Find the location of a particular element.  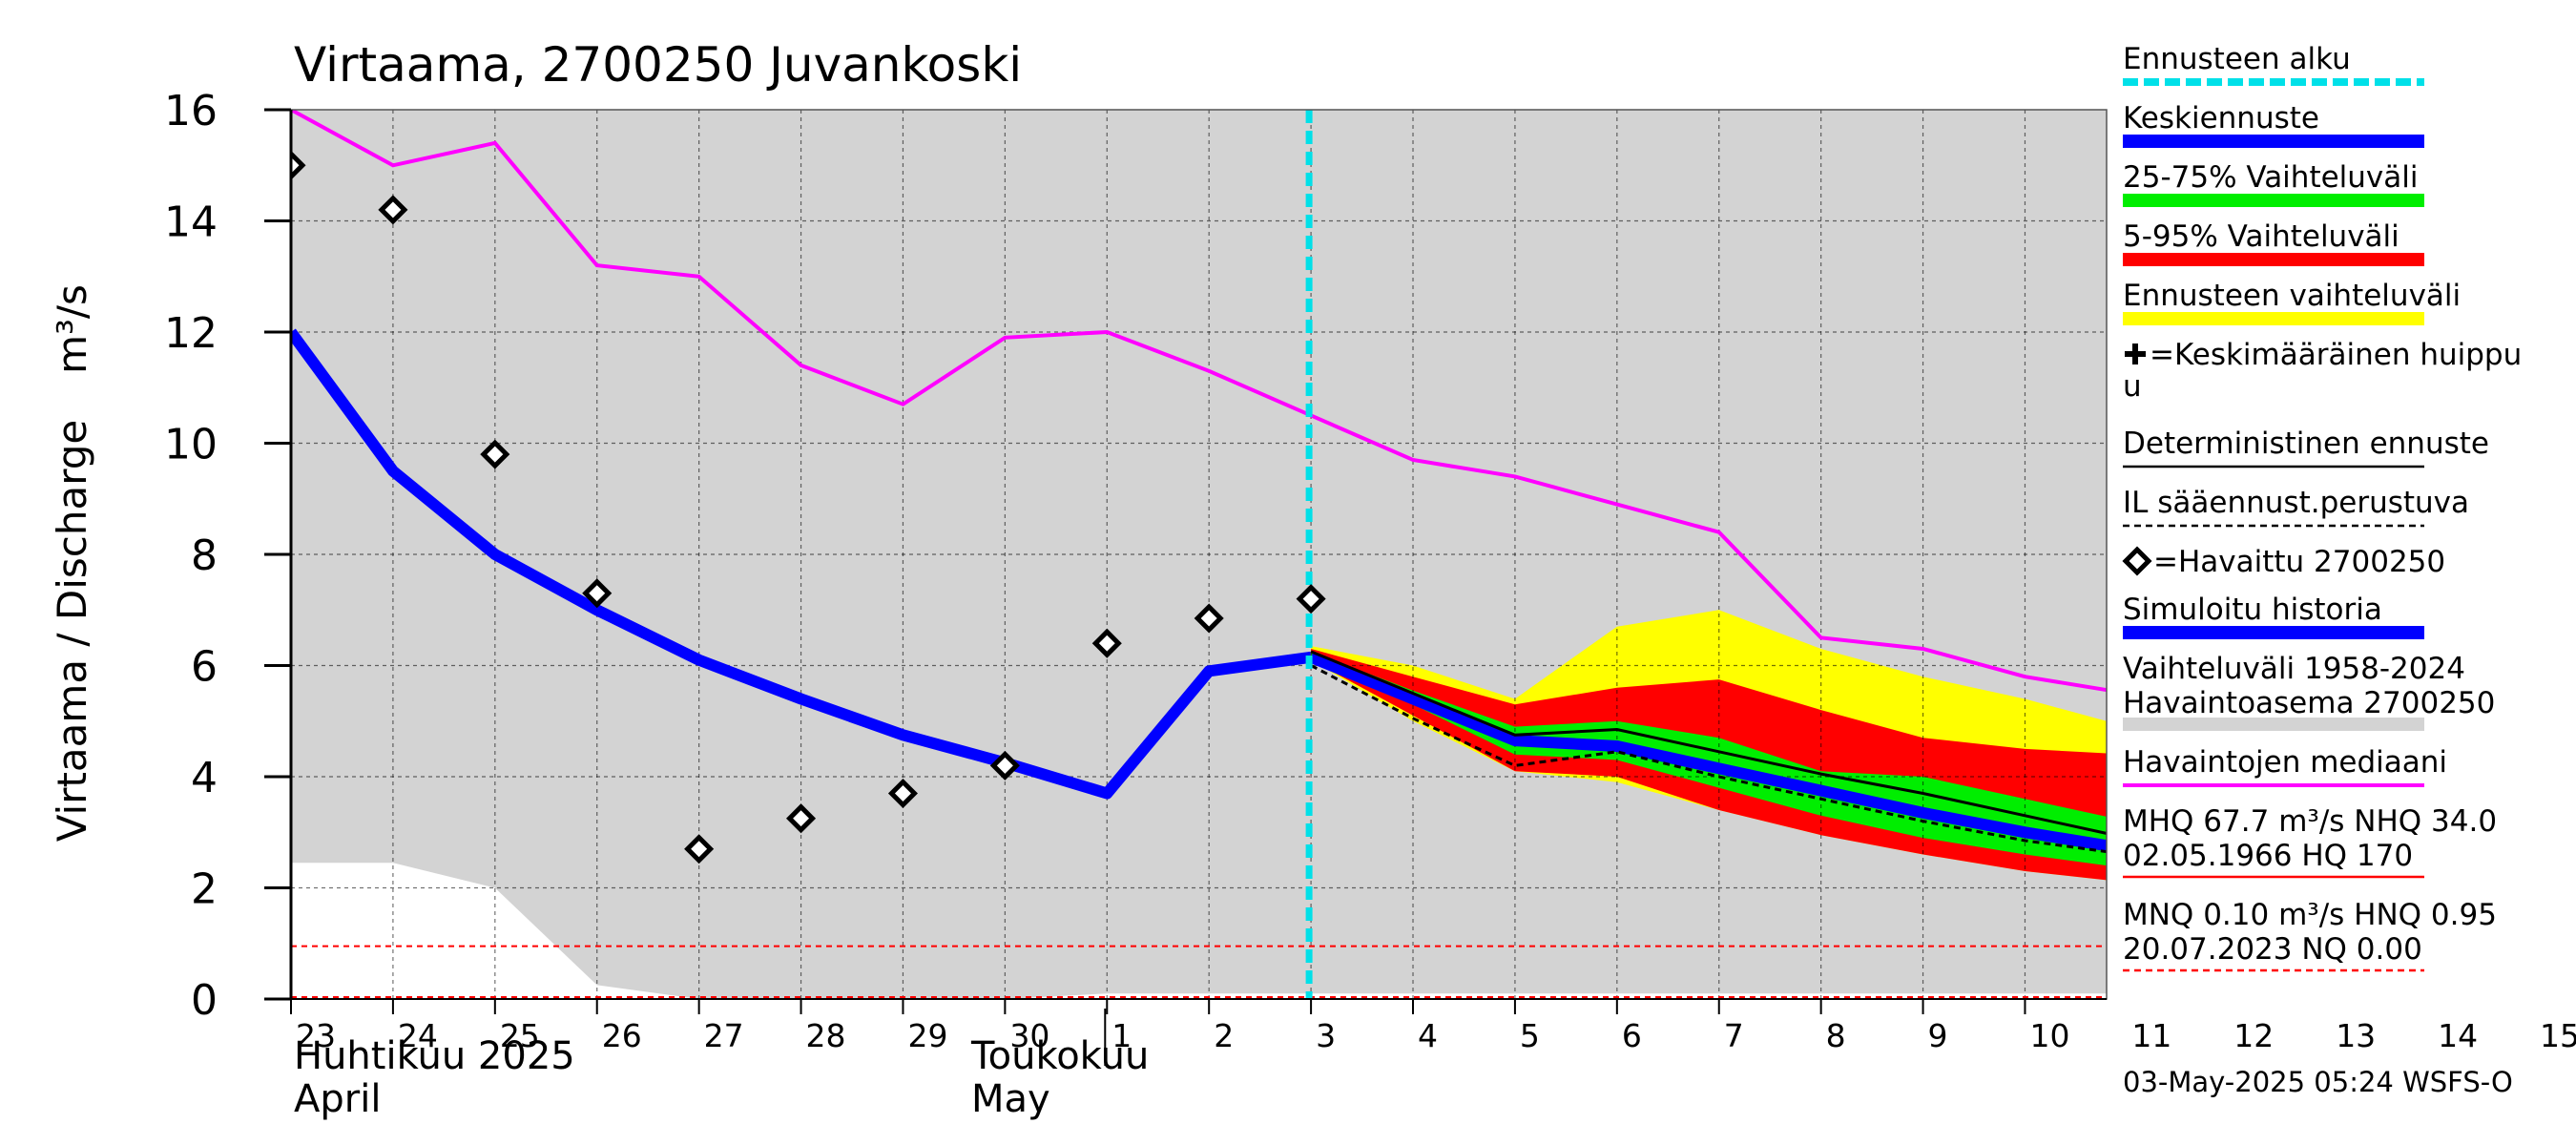

x-tick-label: 29 is located at coordinates (927, 1035).